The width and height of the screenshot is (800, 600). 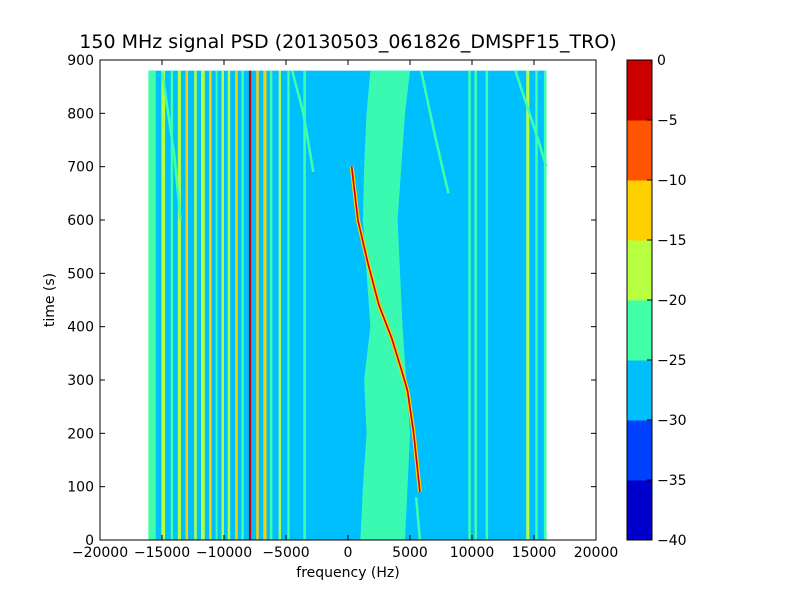 I want to click on colorbar-tick-label: −15, so click(x=672, y=241).